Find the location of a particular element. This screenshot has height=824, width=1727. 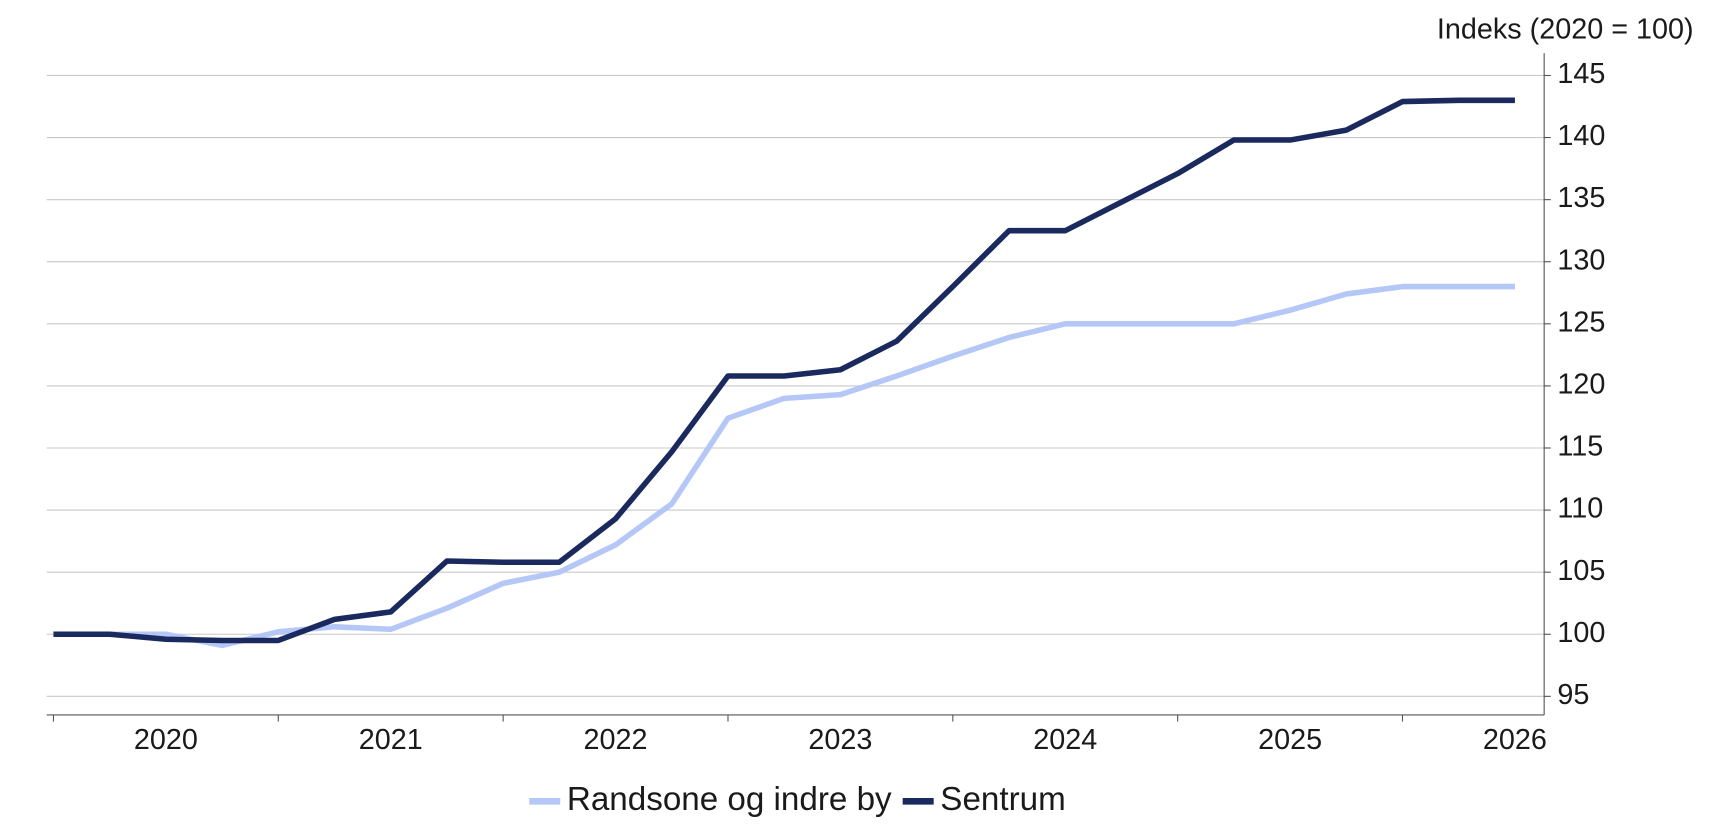

y-tick-label: 145 is located at coordinates (1581, 74).